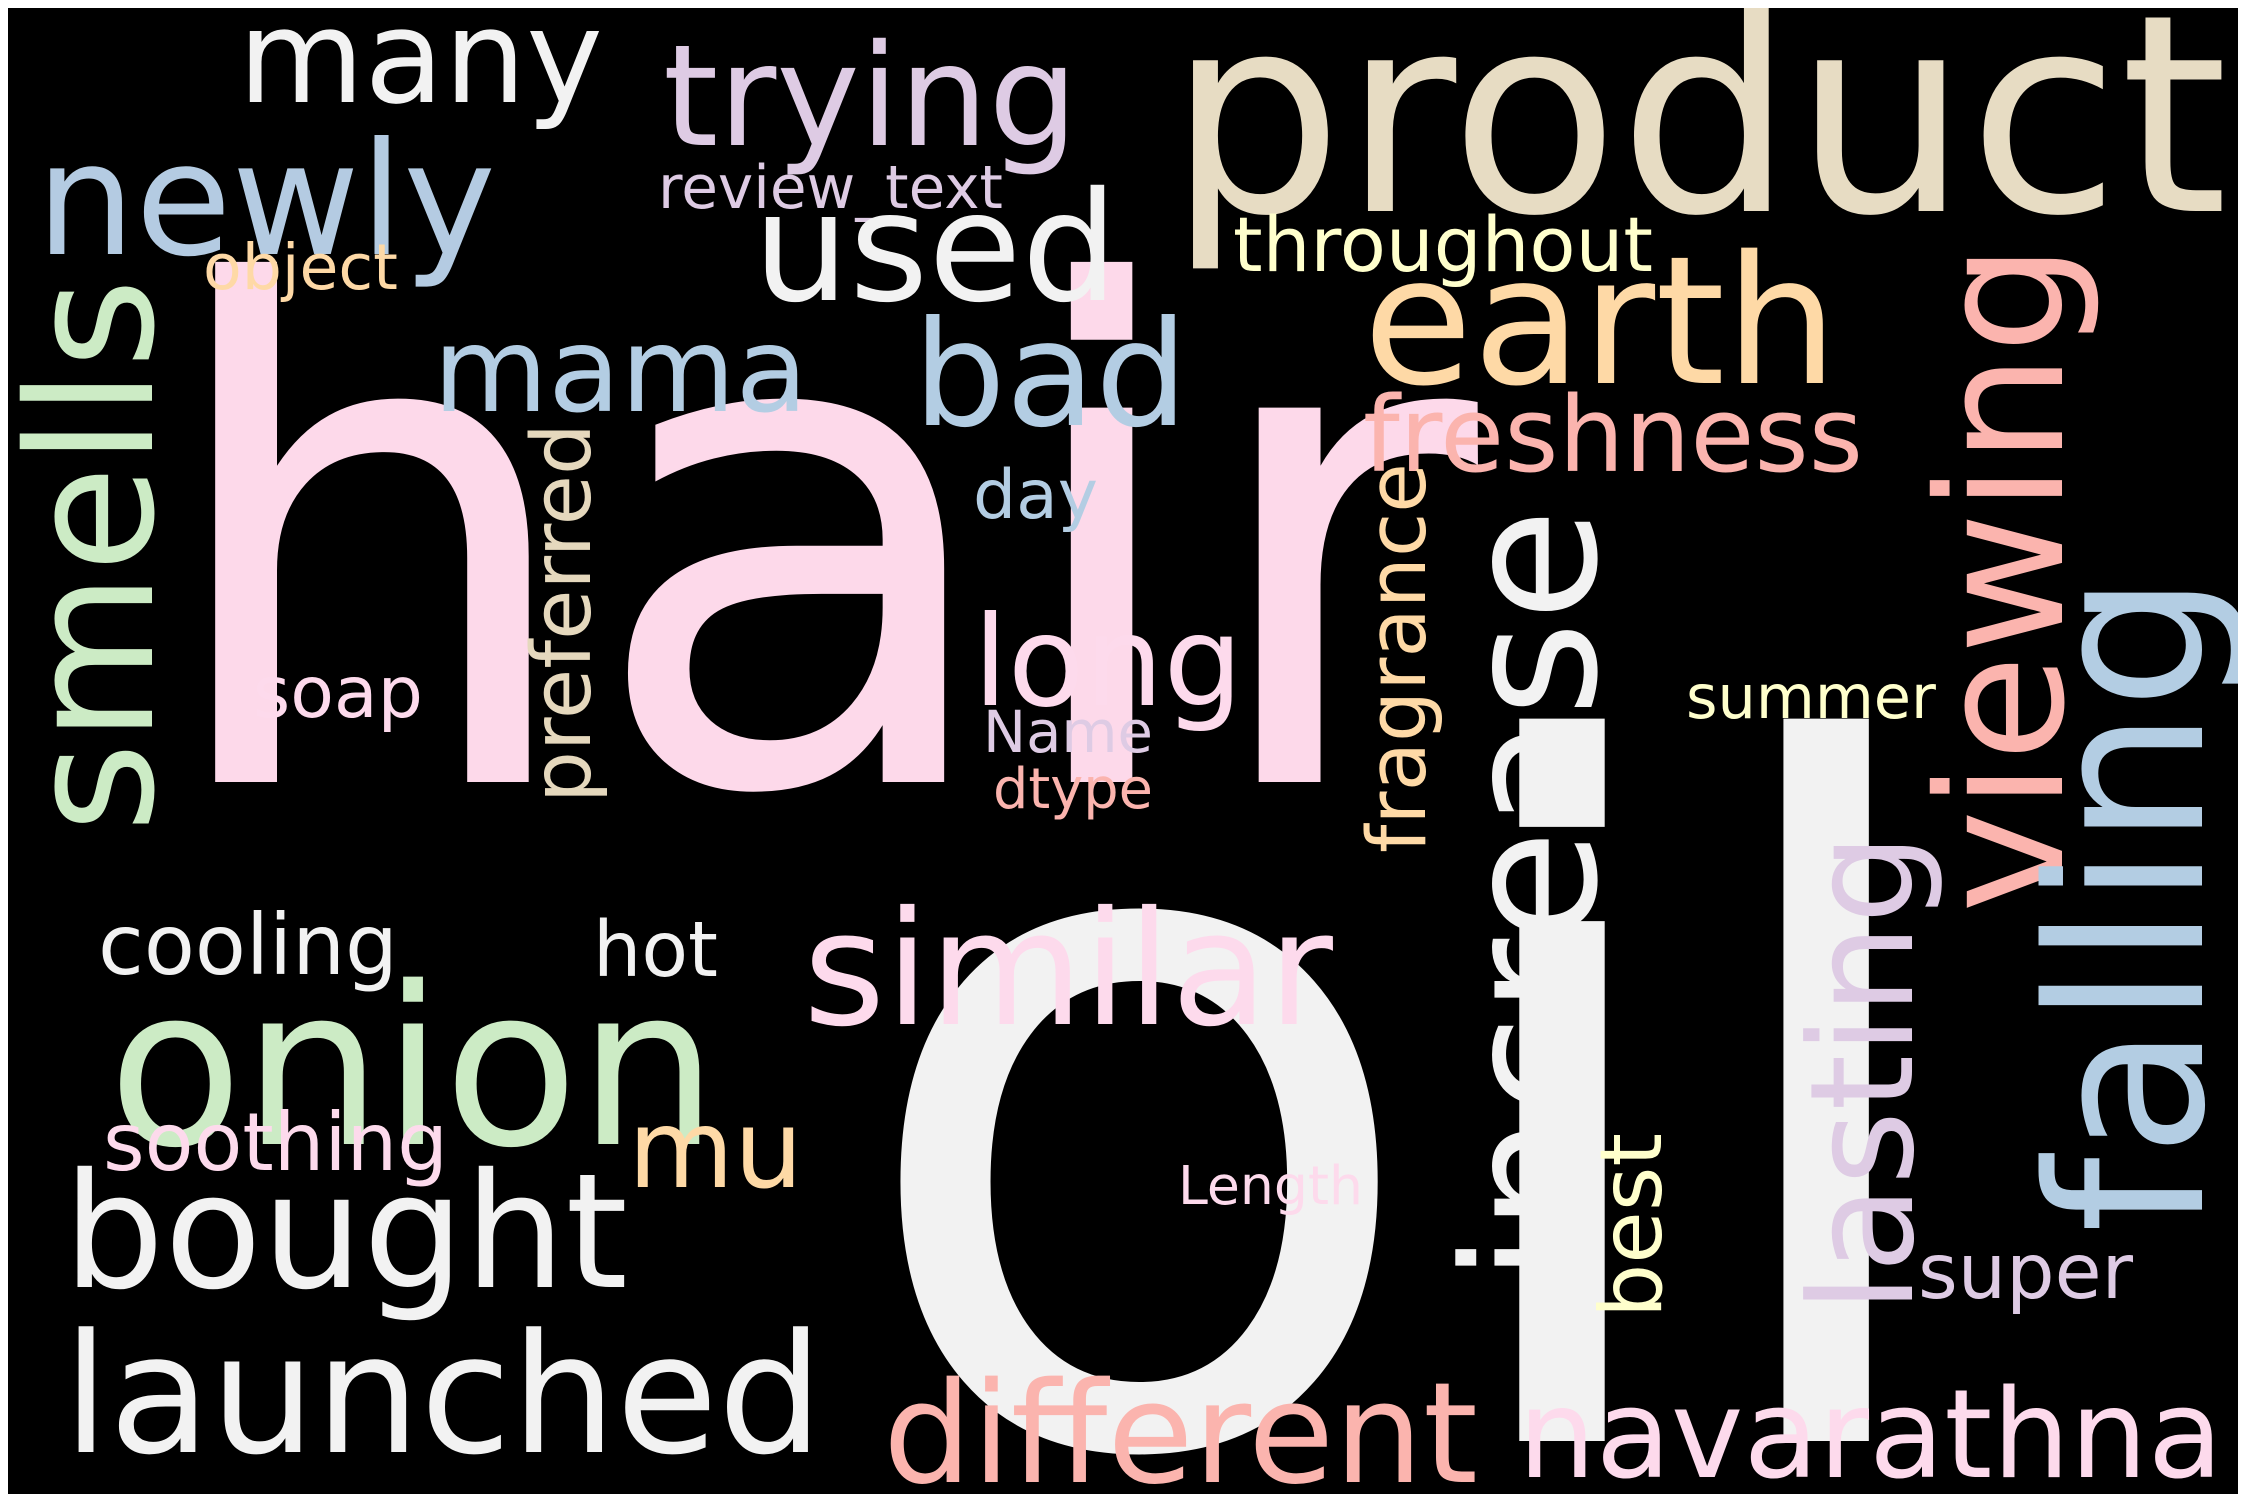 This screenshot has height=1502, width=2246. What do you see at coordinates (655, 950) in the screenshot?
I see `word-hot: hot` at bounding box center [655, 950].